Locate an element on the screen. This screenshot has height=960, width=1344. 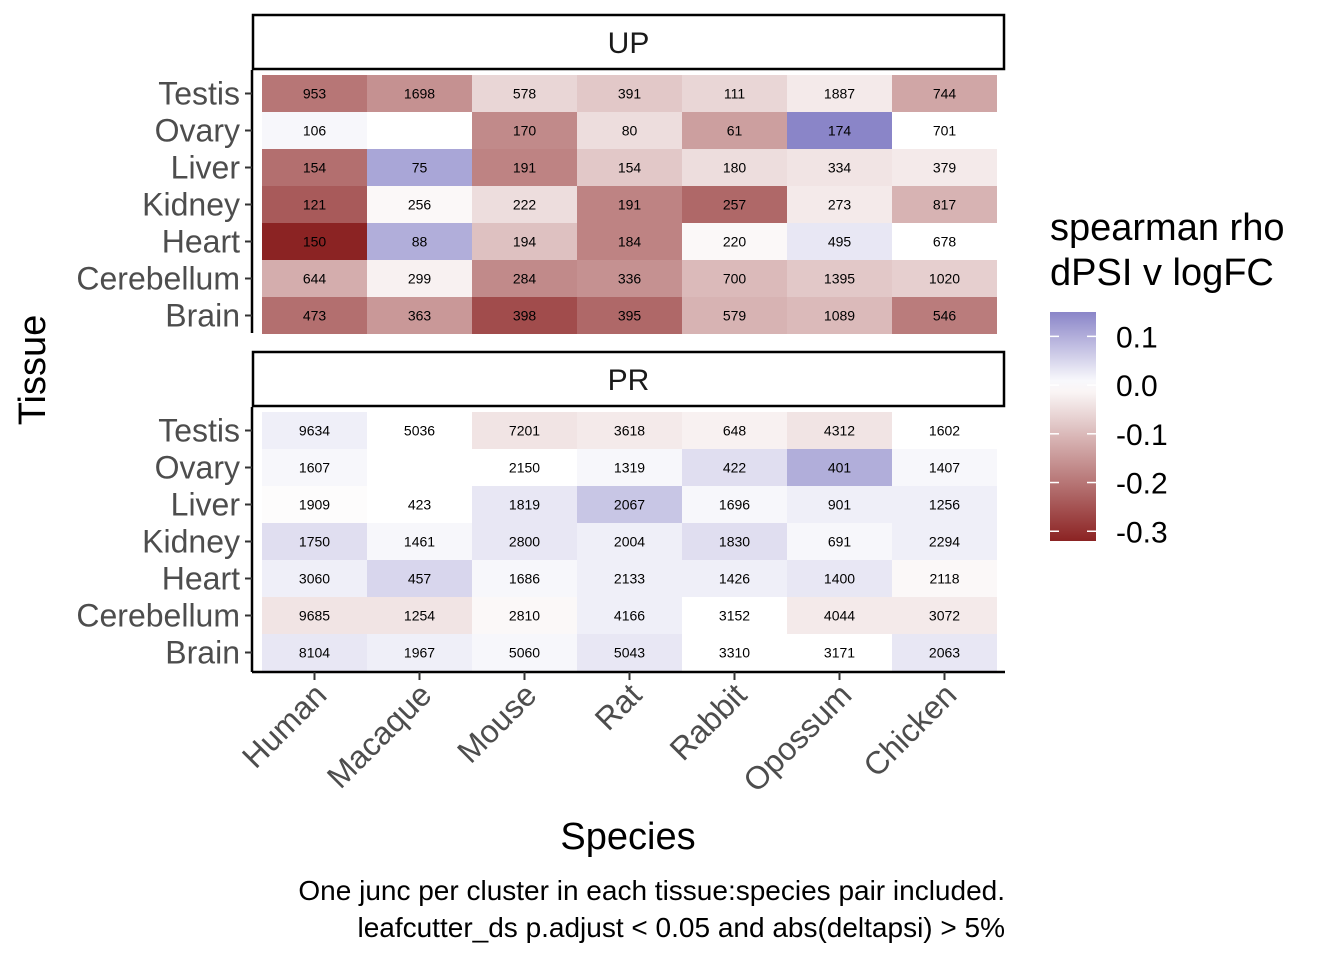
cell-count-label: 648 is located at coordinates (735, 431).